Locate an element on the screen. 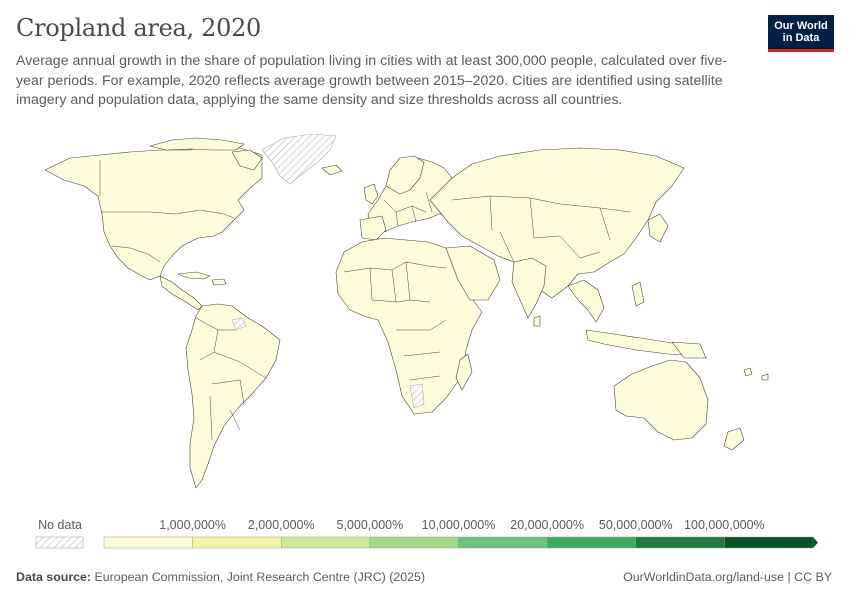  indian-subcontinent is located at coordinates (529, 288).